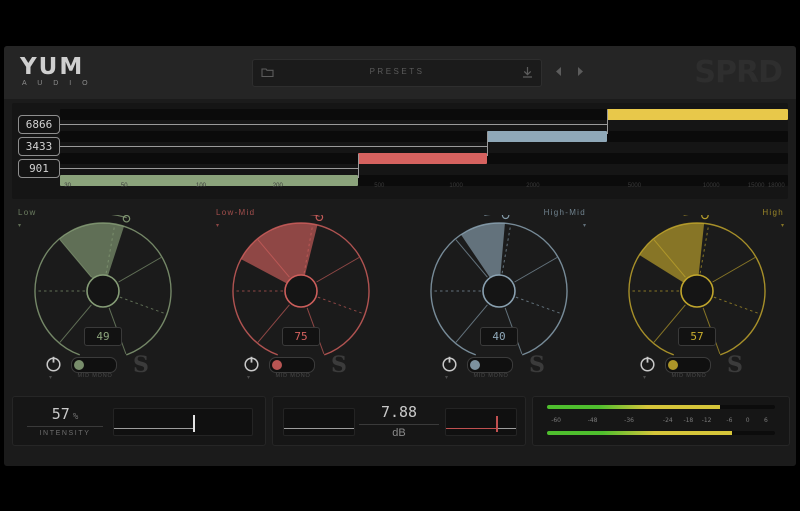 The image size is (800, 511). I want to click on intensity-panel: 57% INTENSITY, so click(139, 421).